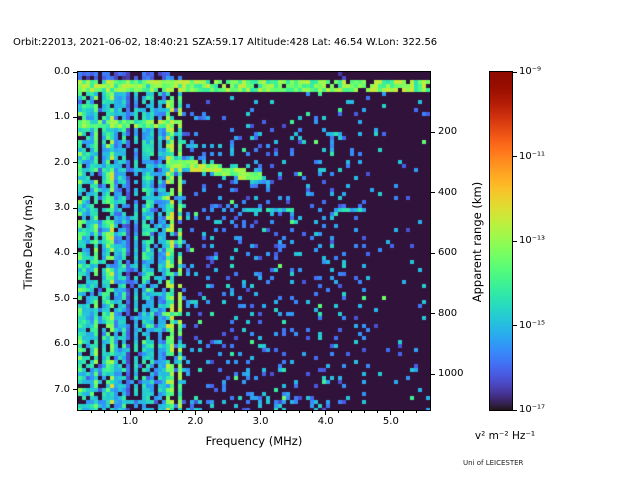 This screenshot has width=640, height=480. What do you see at coordinates (28, 242) in the screenshot?
I see `y-axis-label: Time Delay (ms)` at bounding box center [28, 242].